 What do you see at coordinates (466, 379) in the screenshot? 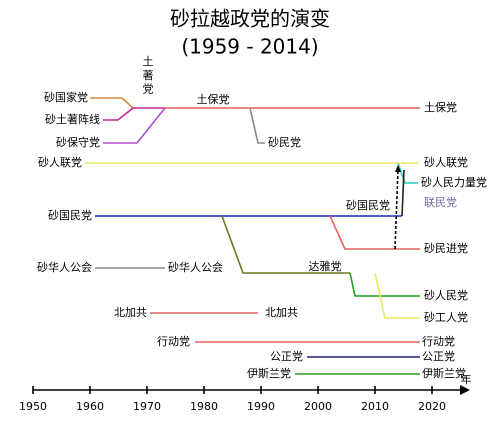
I see `axis-unit: 年` at bounding box center [466, 379].